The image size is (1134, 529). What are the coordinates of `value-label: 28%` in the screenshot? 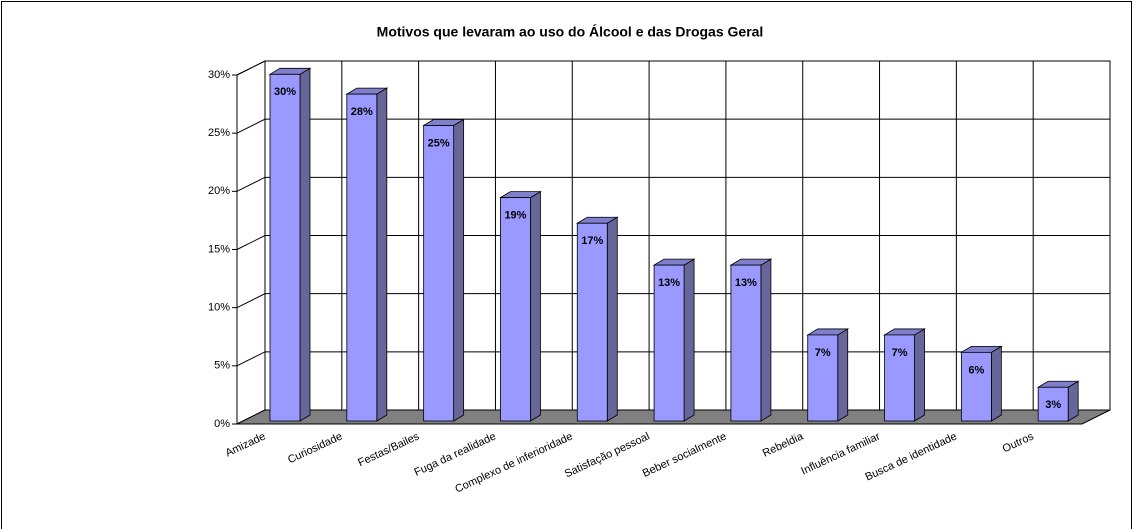 It's located at (362, 112).